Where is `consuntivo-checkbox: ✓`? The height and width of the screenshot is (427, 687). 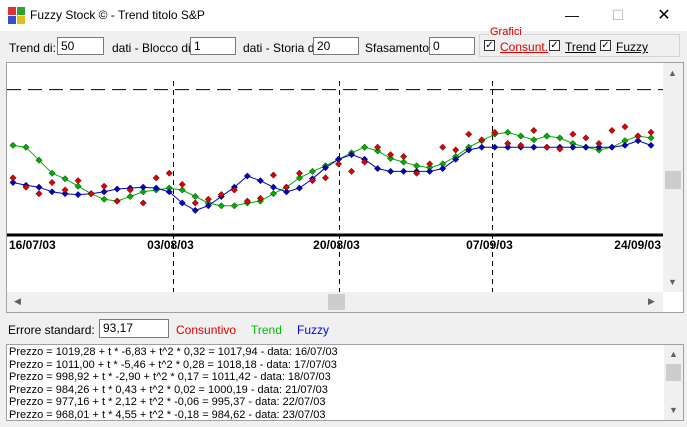
consuntivo-checkbox: ✓ is located at coordinates (489, 45).